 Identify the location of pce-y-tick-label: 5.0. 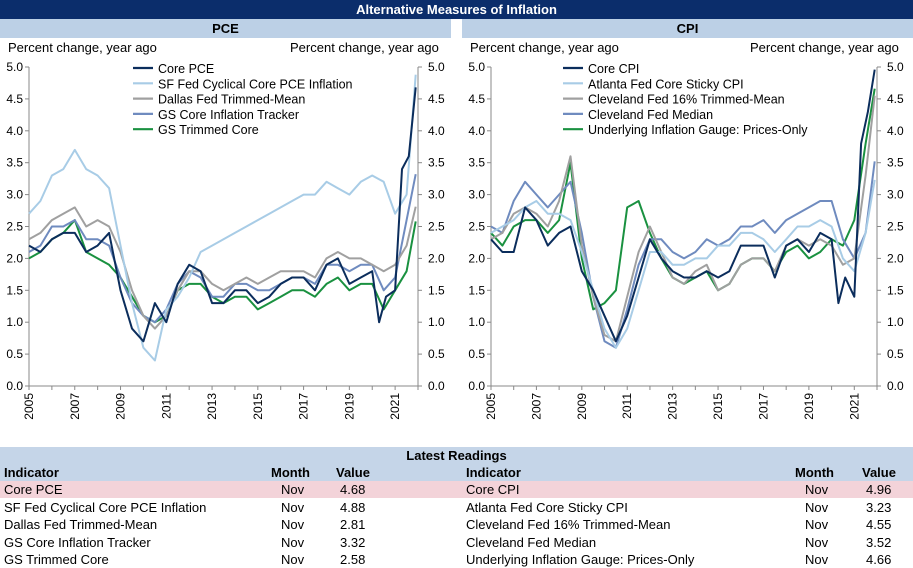
(14, 67).